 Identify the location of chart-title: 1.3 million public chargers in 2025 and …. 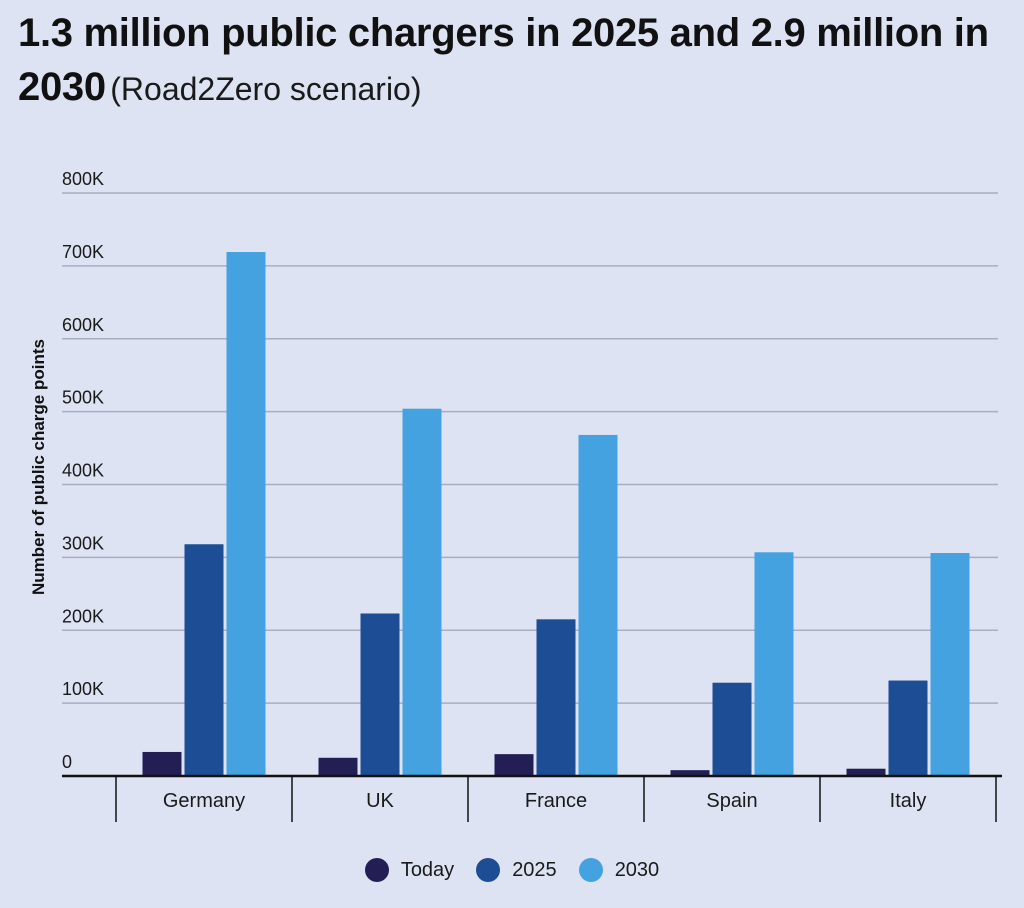
(513, 60).